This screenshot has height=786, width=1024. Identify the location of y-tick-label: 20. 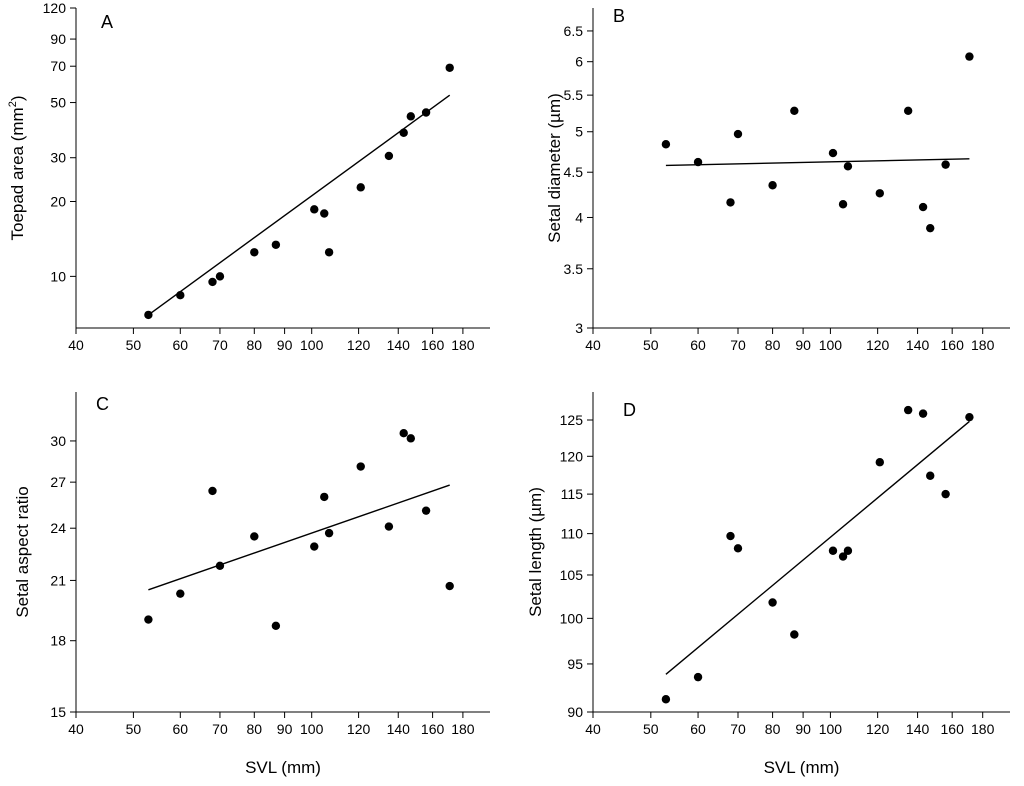
(58, 202).